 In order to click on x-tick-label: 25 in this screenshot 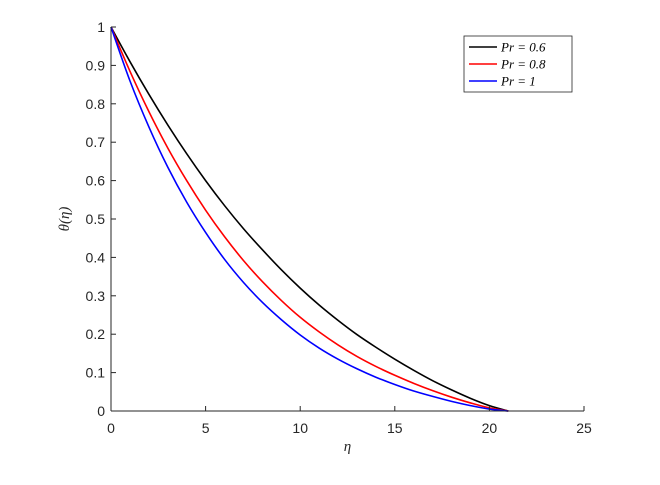, I will do `click(584, 428)`.